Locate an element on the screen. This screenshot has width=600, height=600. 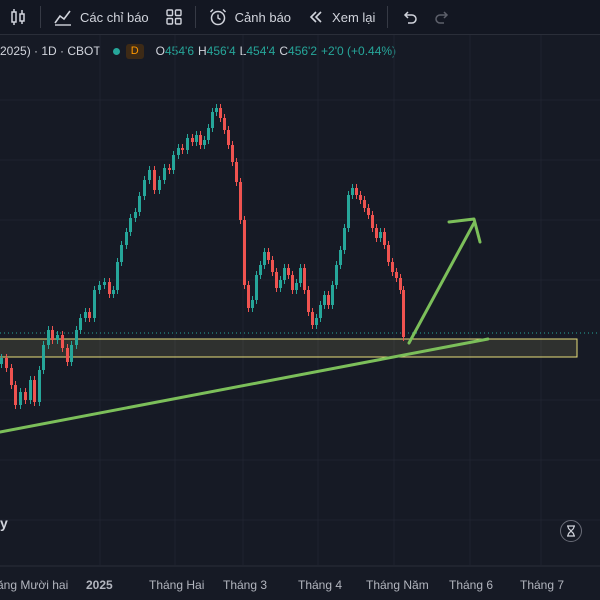
market-status-dot is located at coordinates (116, 51).